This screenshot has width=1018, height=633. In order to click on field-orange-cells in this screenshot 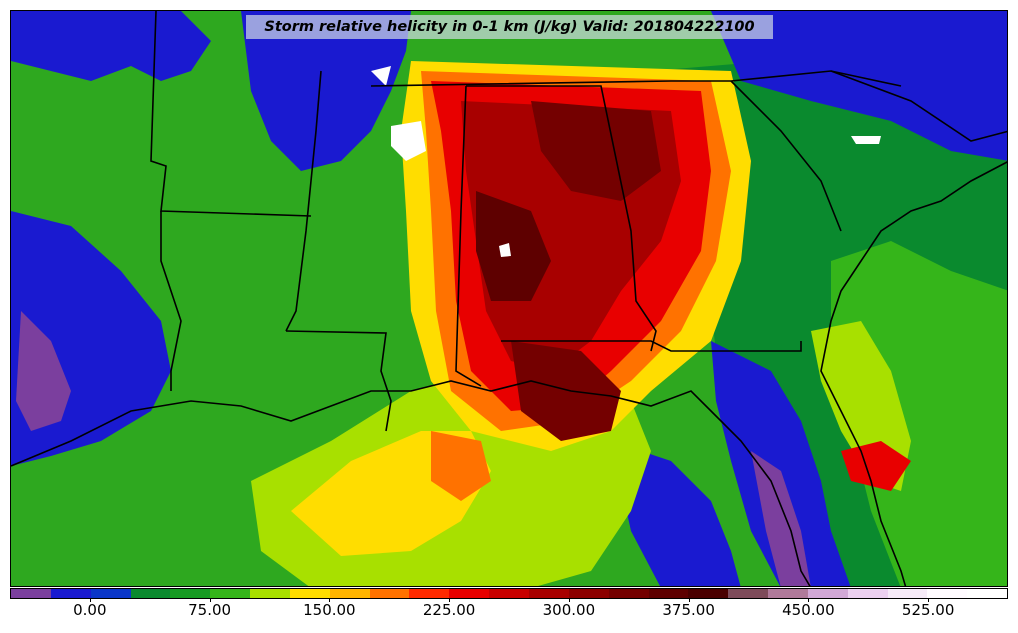, I will do `click(461, 466)`.